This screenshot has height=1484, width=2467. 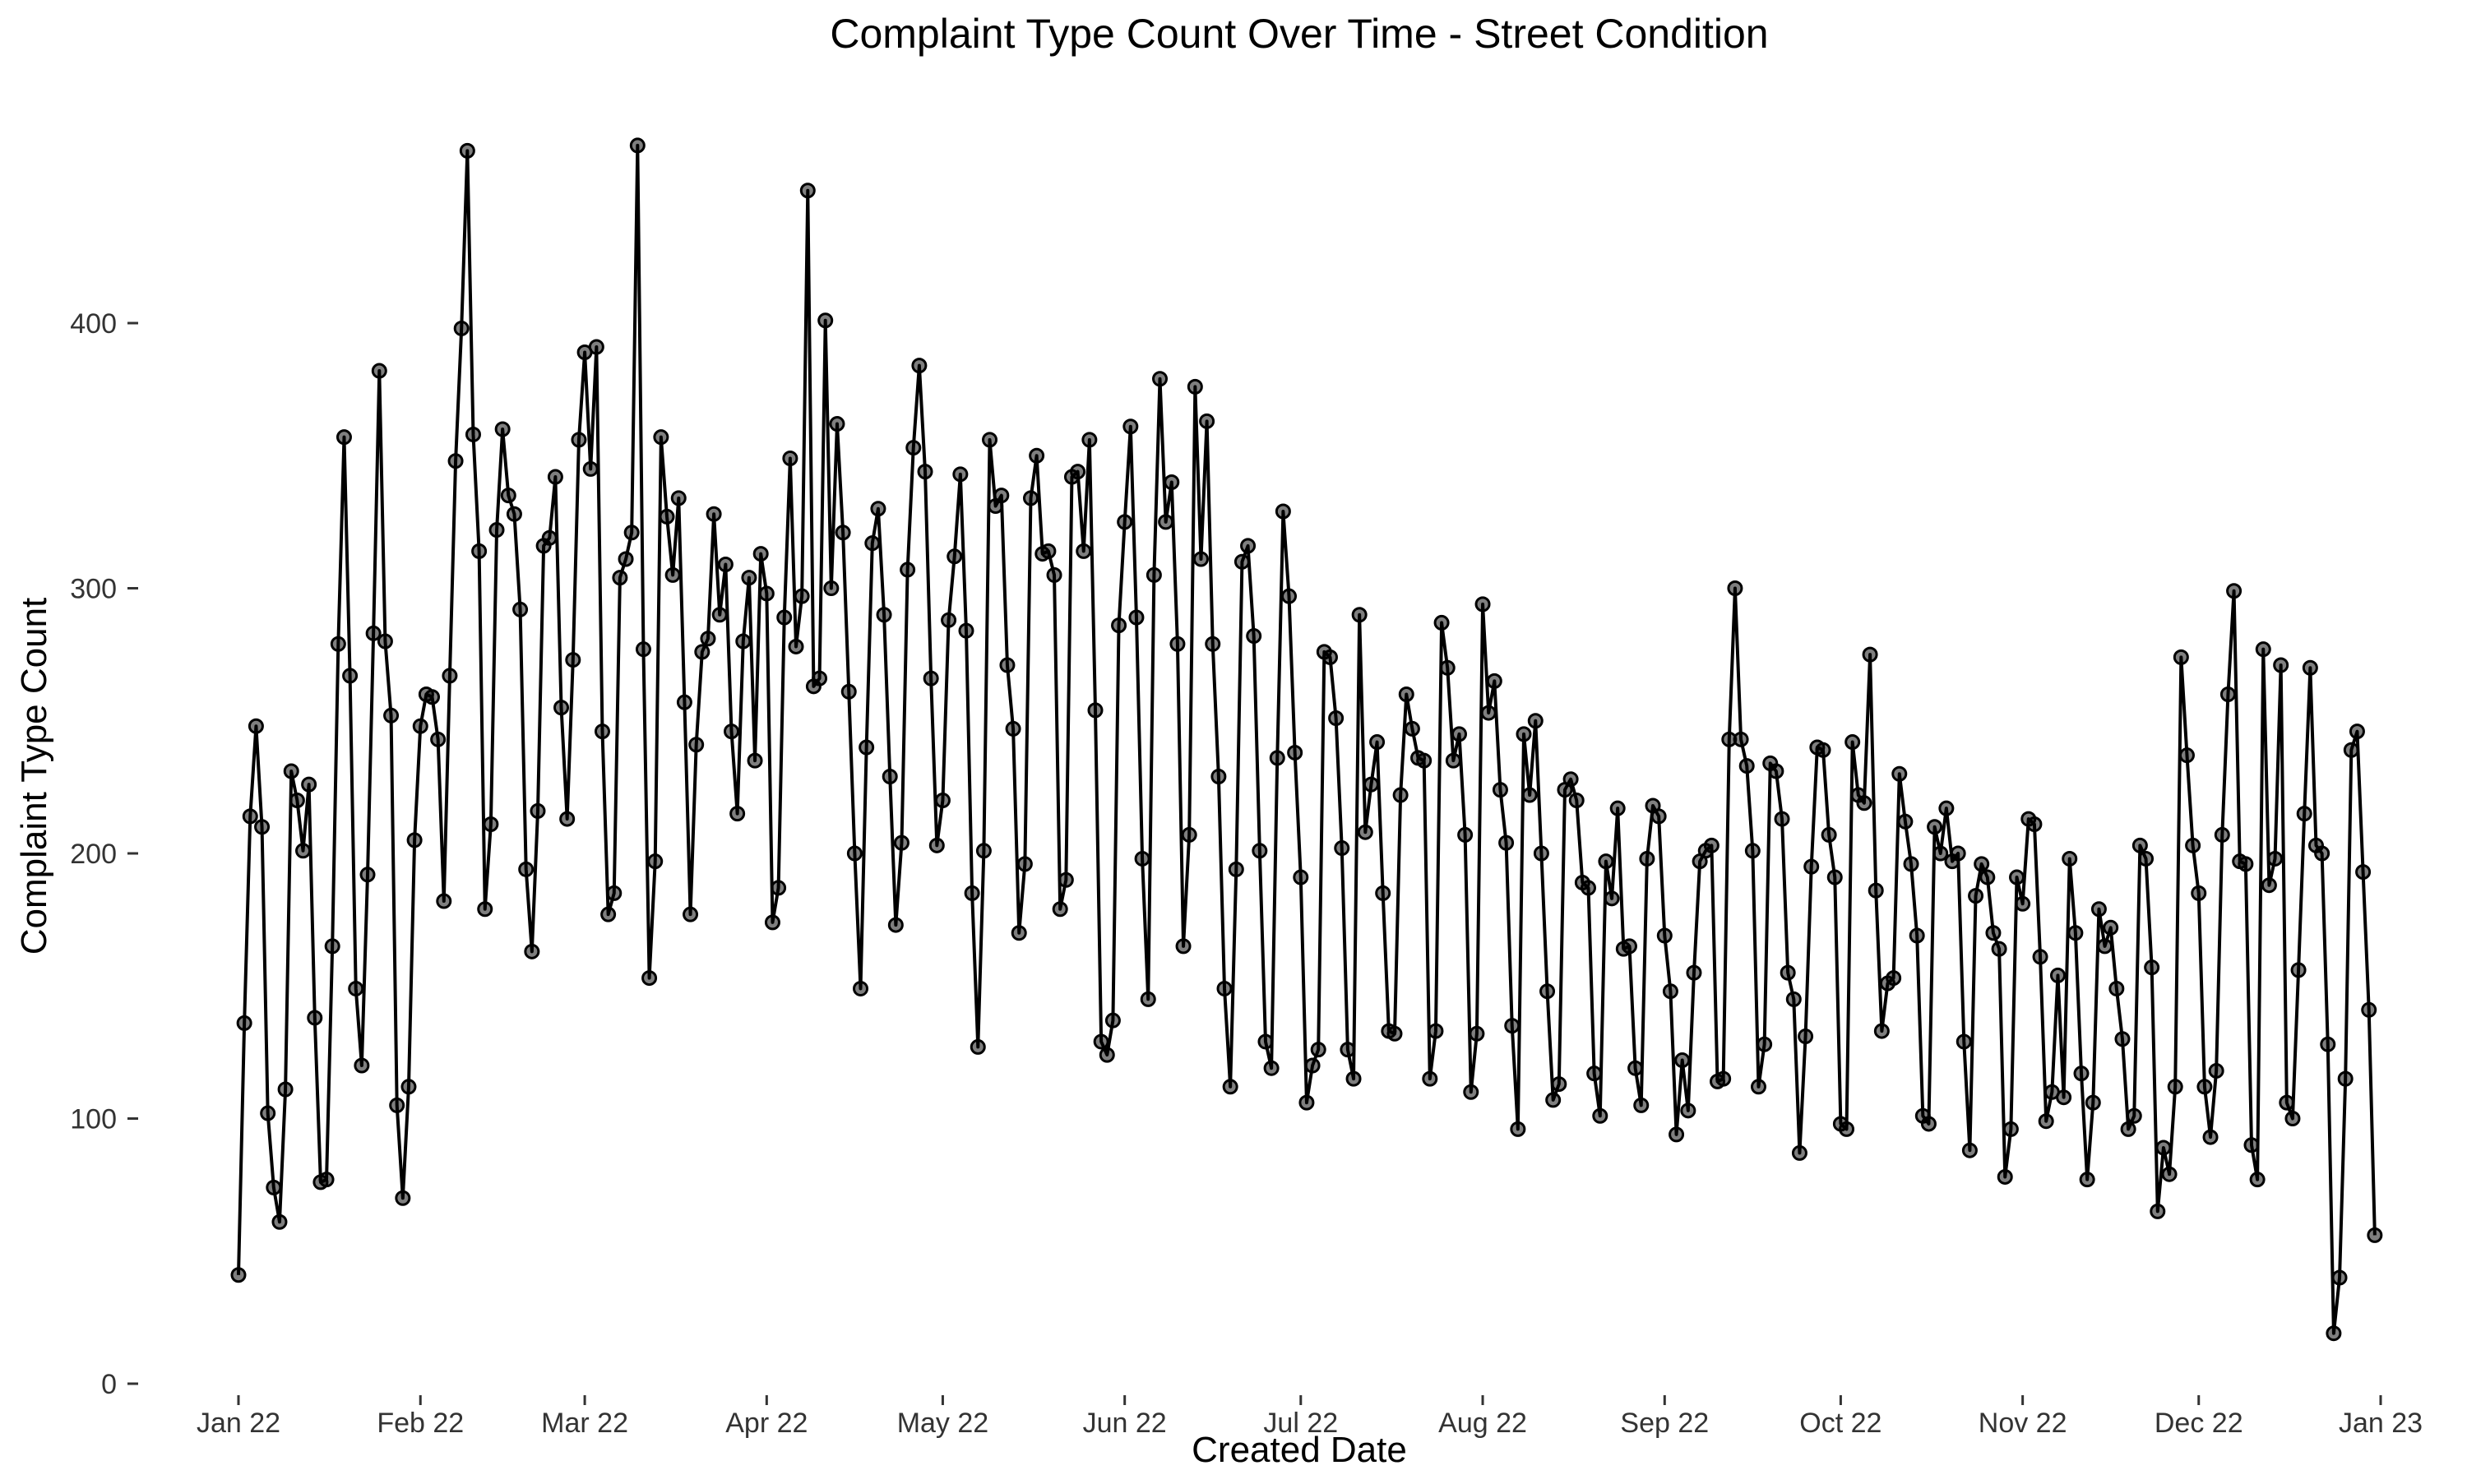 What do you see at coordinates (94, 590) in the screenshot?
I see `y-tick-label: 300` at bounding box center [94, 590].